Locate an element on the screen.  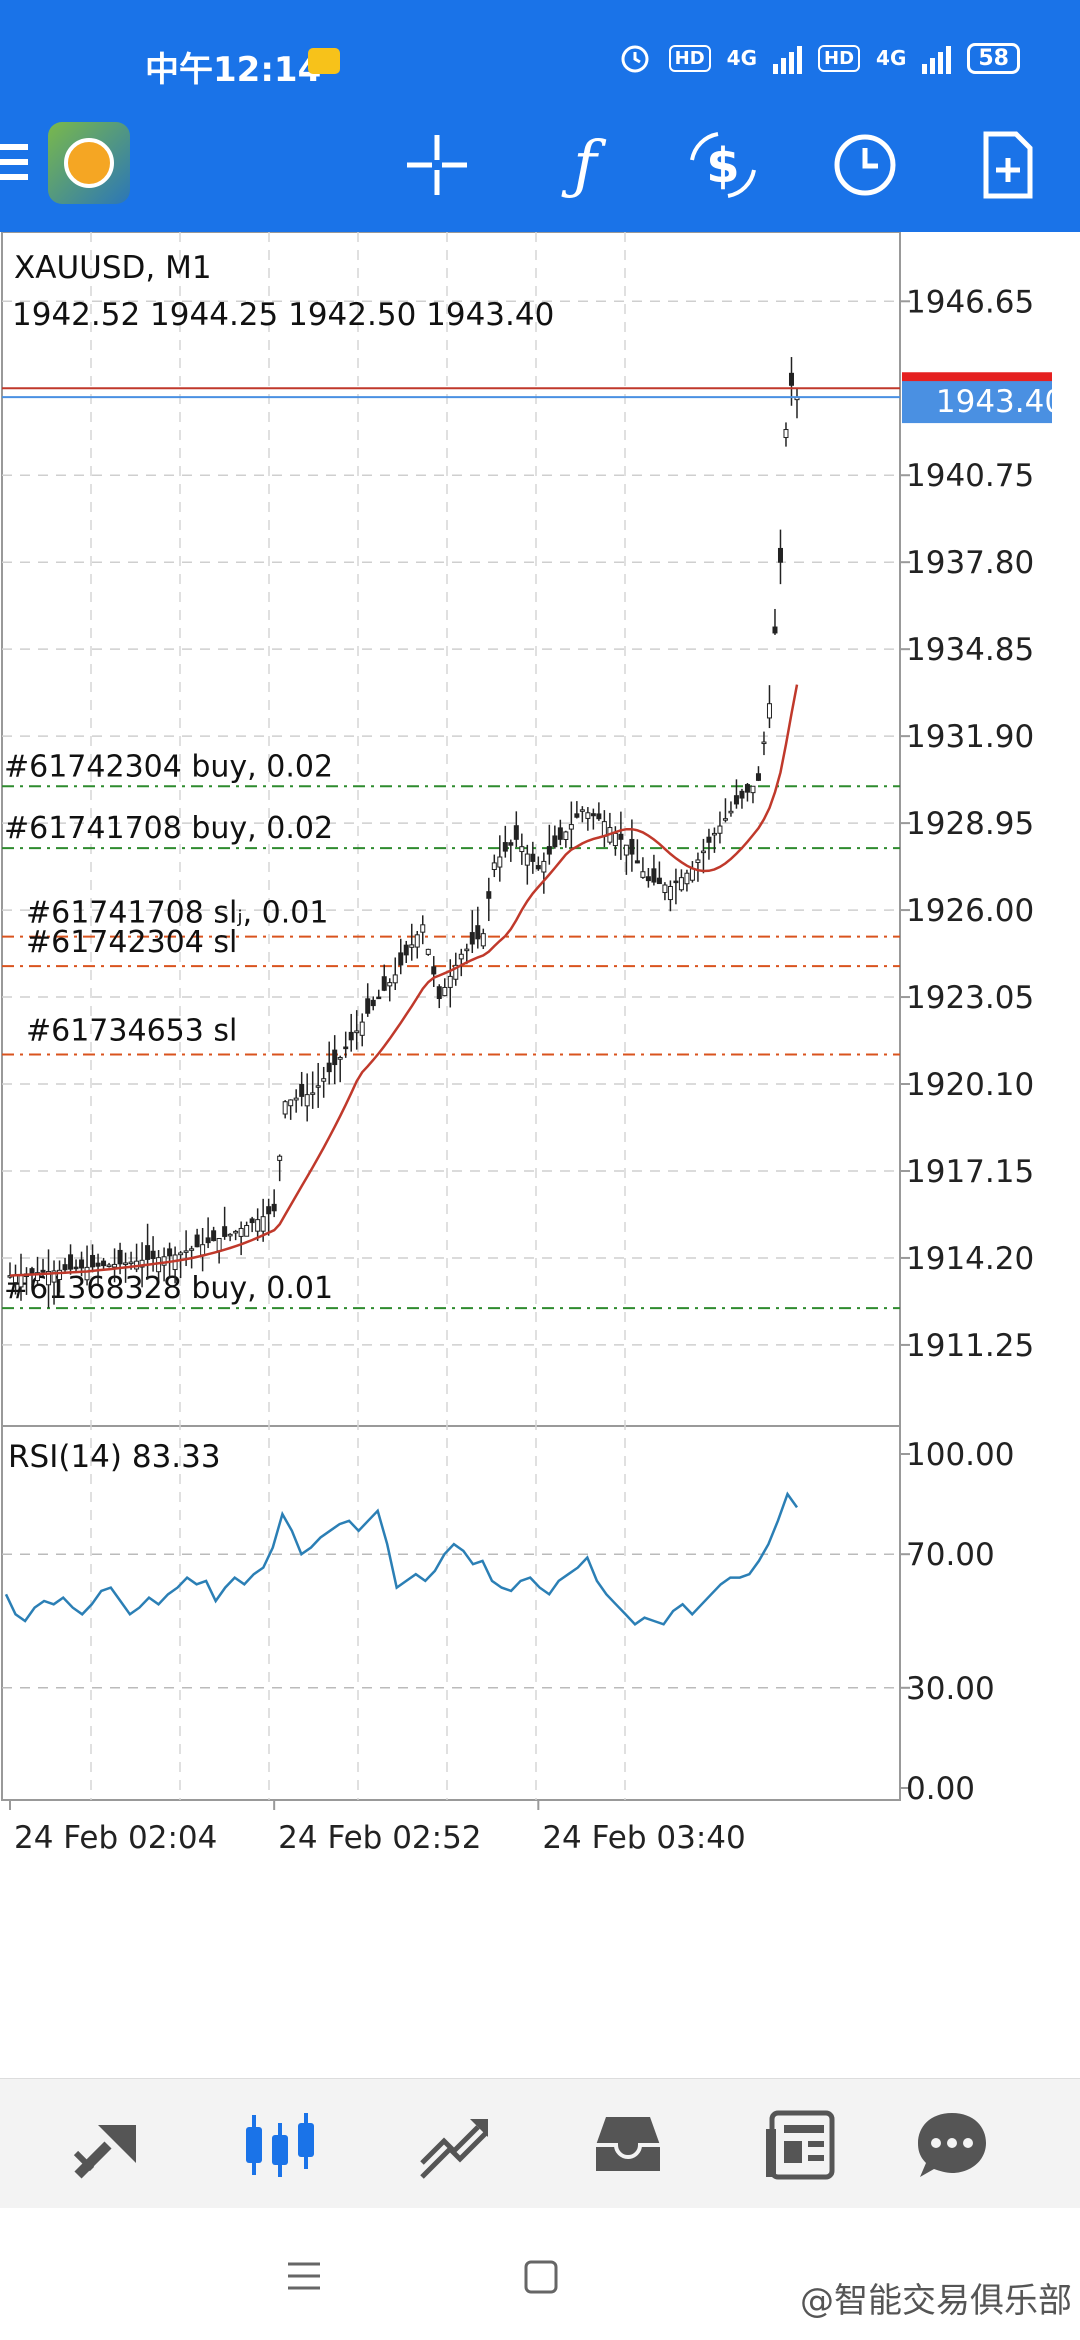
timeframe-clock-icon is located at coordinates (865, 165).